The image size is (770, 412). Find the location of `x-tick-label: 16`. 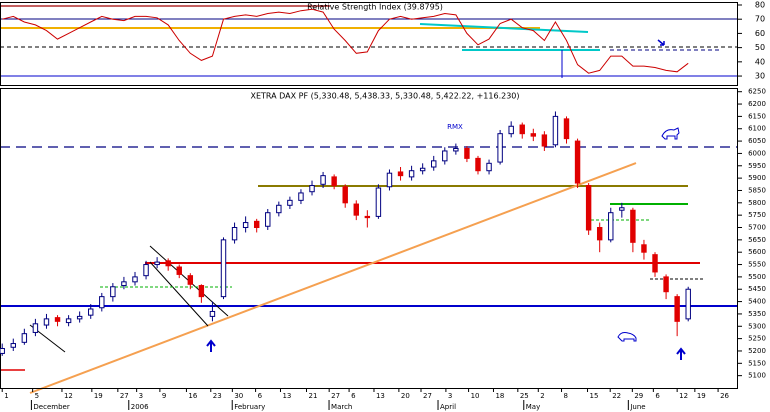

x-tick-label: 16 is located at coordinates (192, 396).